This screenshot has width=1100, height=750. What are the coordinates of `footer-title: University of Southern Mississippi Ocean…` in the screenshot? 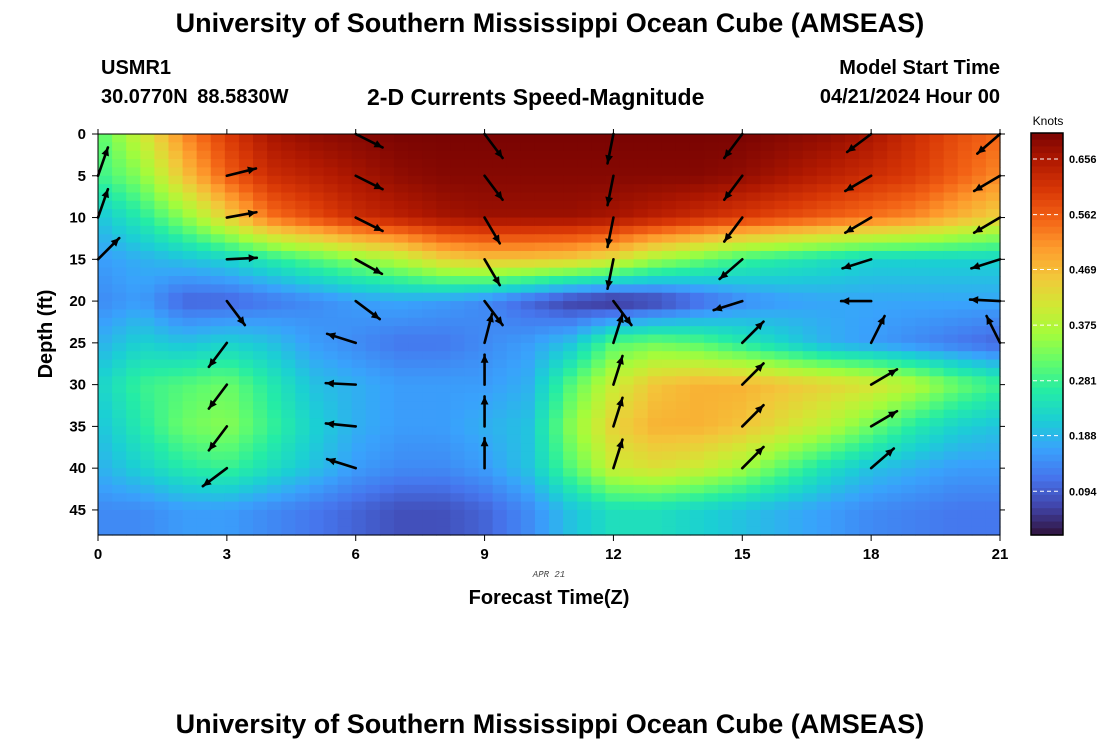 It's located at (550, 724).